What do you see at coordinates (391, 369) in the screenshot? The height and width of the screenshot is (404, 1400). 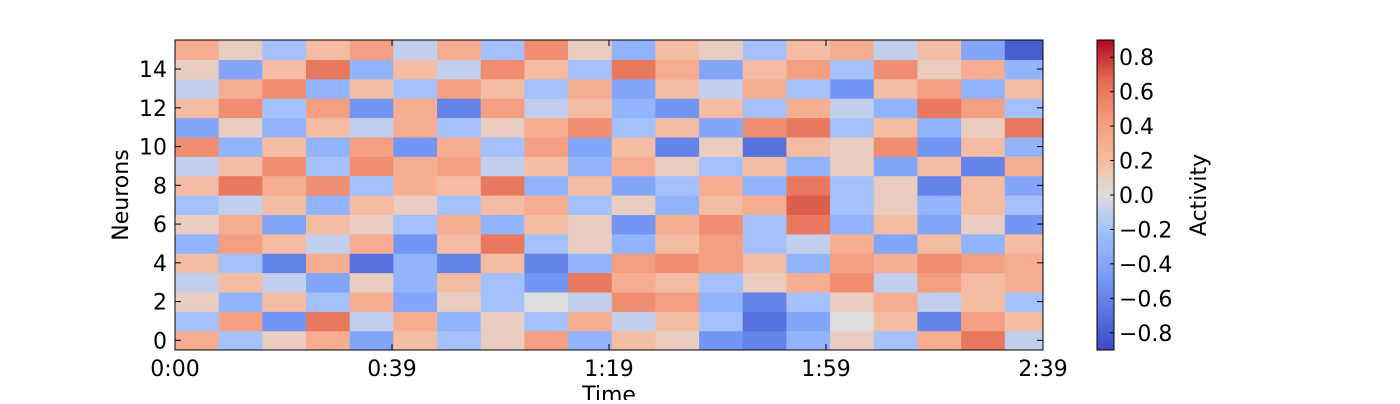 I see `x-tick-label: 0:39` at bounding box center [391, 369].